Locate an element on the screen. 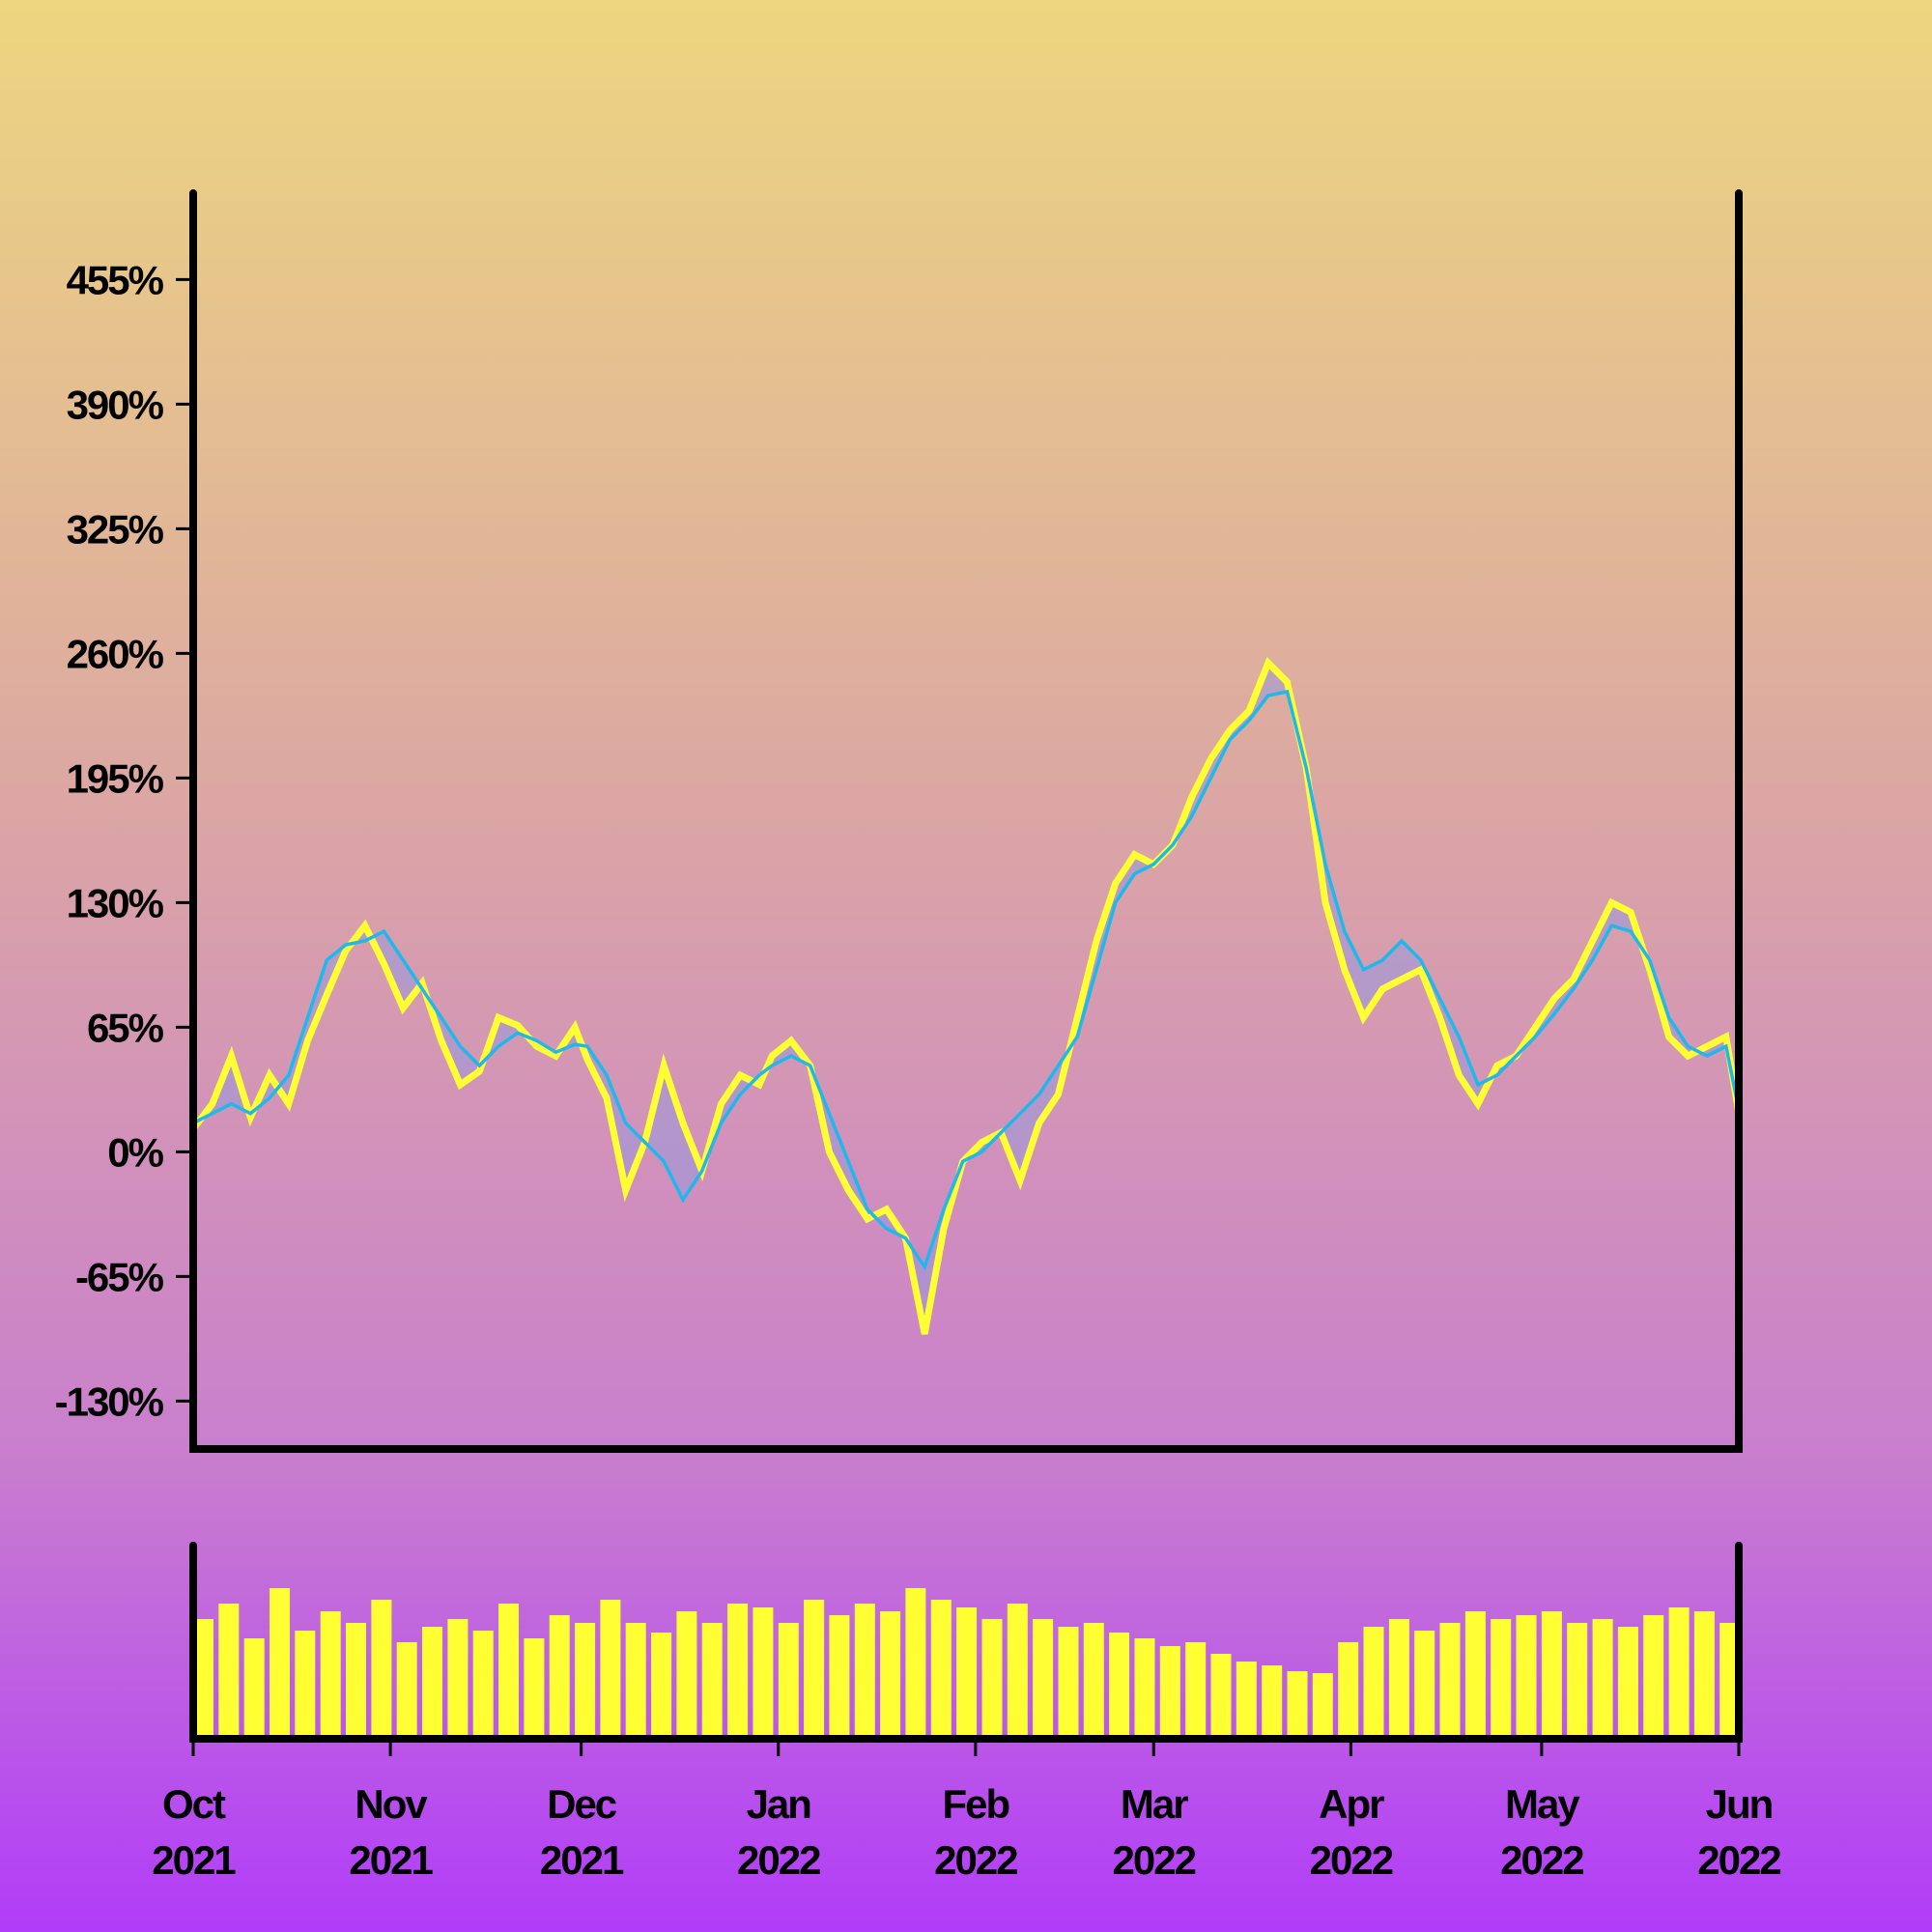 The width and height of the screenshot is (1932, 1932). volume-plot-frame is located at coordinates (966, 1642).